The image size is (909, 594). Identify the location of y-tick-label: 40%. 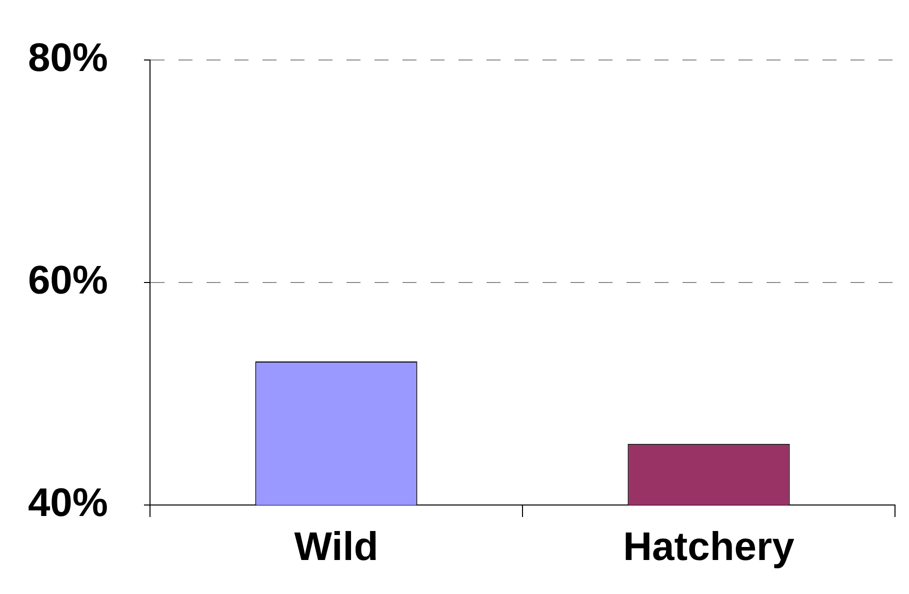
(68, 503).